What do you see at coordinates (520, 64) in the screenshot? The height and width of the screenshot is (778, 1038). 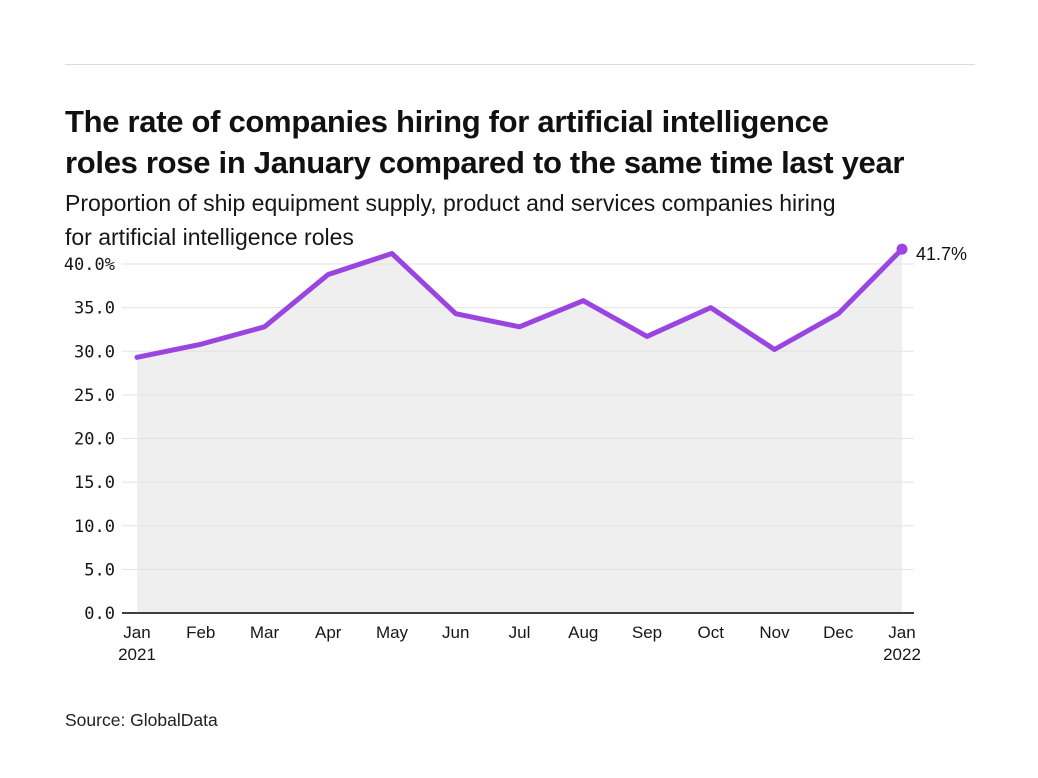 I see `top-divider` at bounding box center [520, 64].